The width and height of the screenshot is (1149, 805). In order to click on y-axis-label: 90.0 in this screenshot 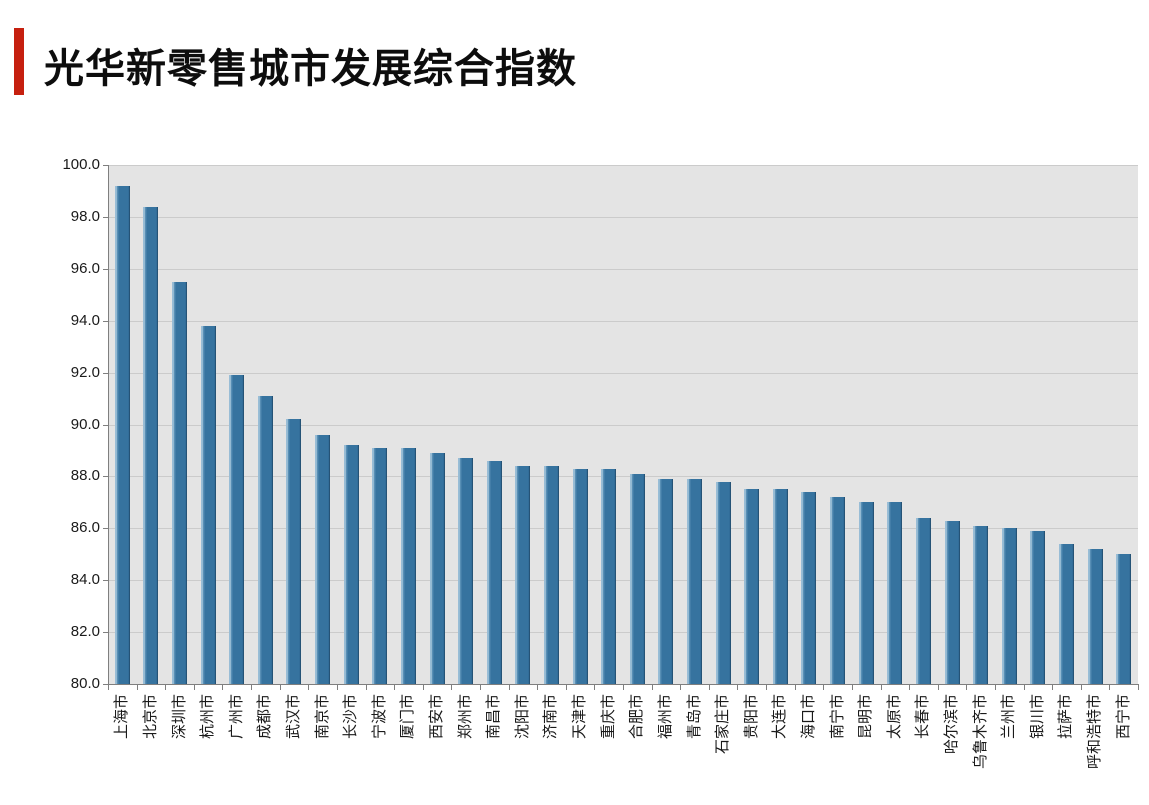, I will do `click(85, 424)`.